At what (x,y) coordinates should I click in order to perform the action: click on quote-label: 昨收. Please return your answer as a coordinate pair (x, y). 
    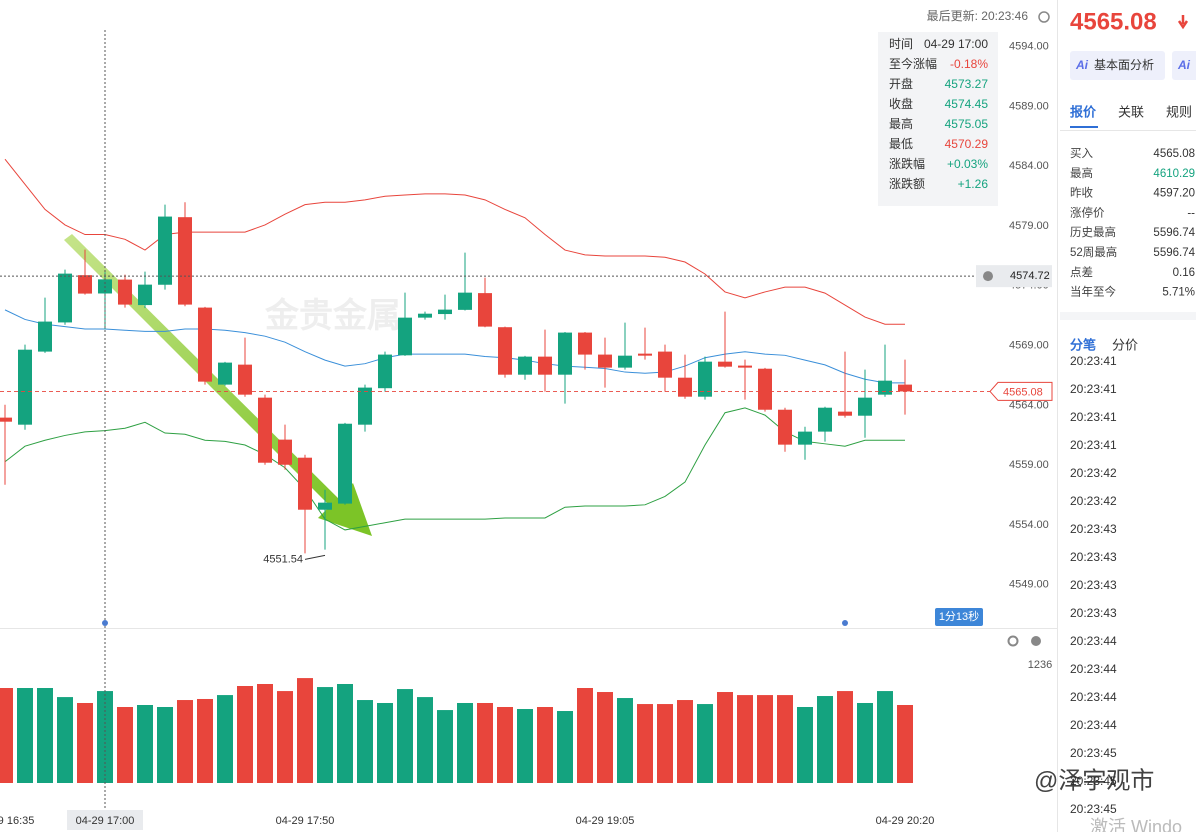
    Looking at the image, I should click on (1081, 193).